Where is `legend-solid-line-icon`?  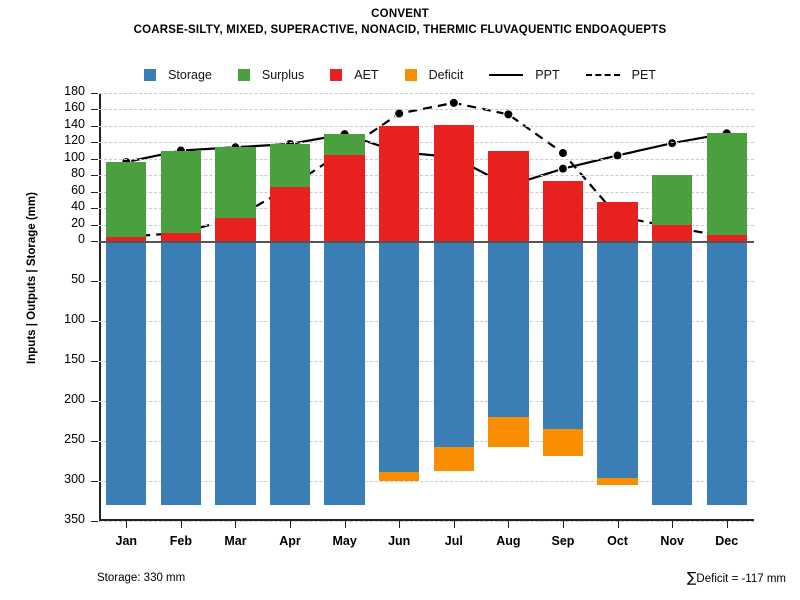 legend-solid-line-icon is located at coordinates (506, 75).